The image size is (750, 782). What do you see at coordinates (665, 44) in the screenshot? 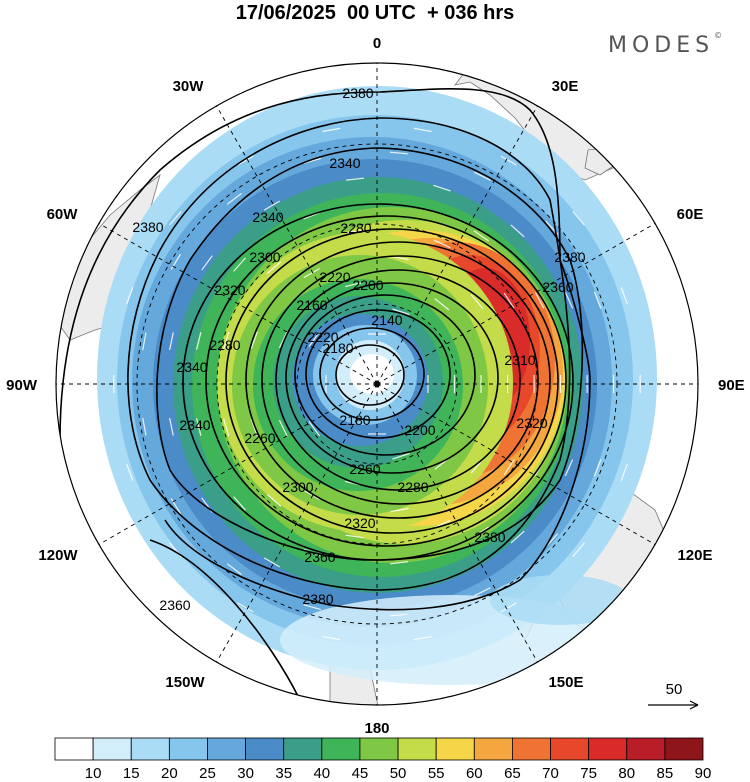
I see `brand-logo: MODES©` at bounding box center [665, 44].